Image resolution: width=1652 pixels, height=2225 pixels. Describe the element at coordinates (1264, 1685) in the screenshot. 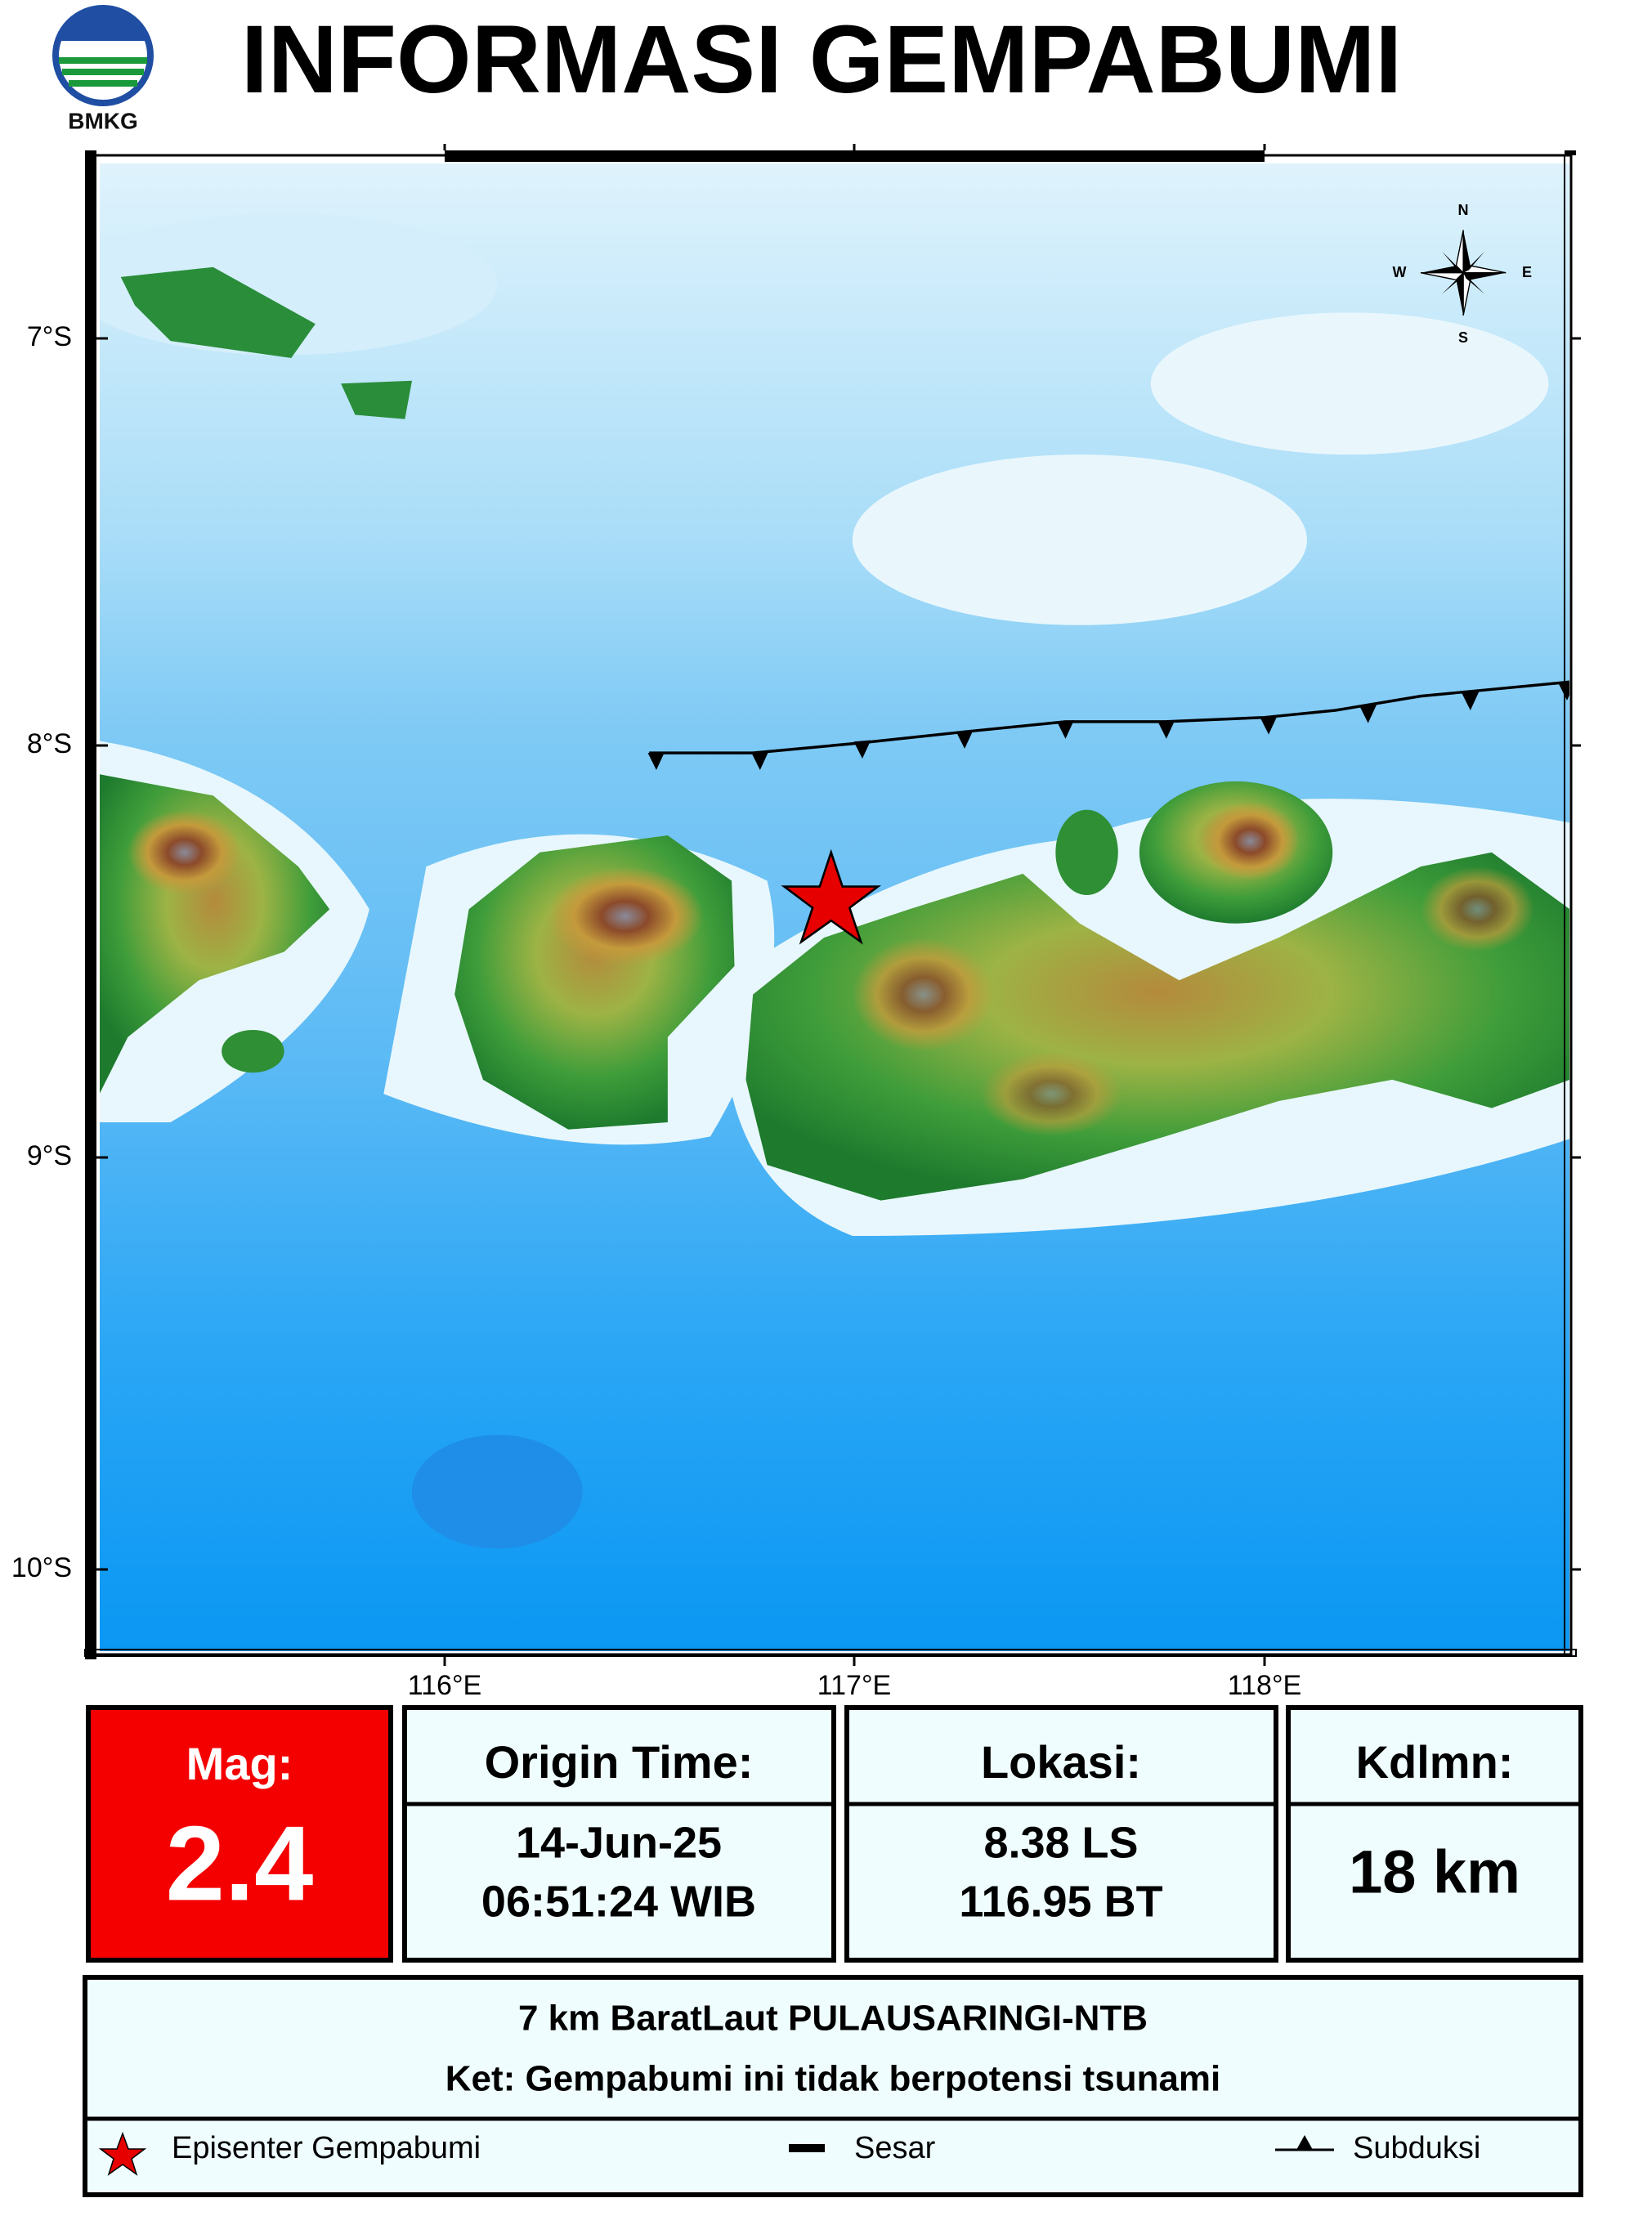

I see `lon-label: 118°E` at that location.